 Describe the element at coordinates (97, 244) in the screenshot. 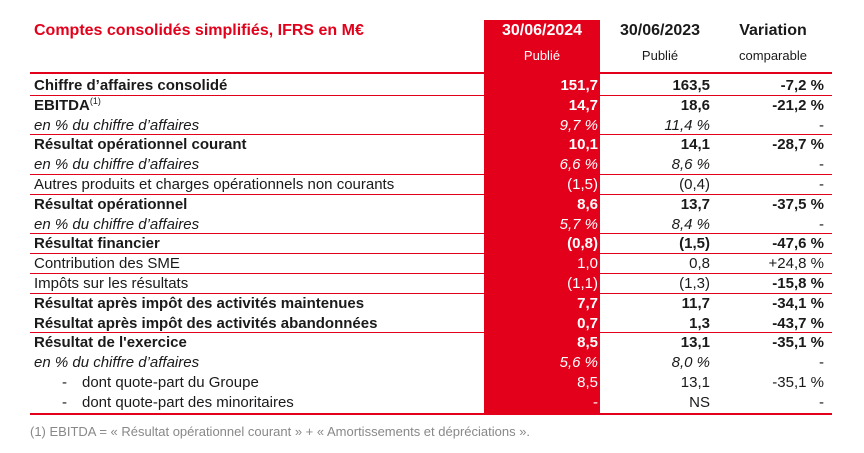

I see `row-label: Résultat financier` at that location.